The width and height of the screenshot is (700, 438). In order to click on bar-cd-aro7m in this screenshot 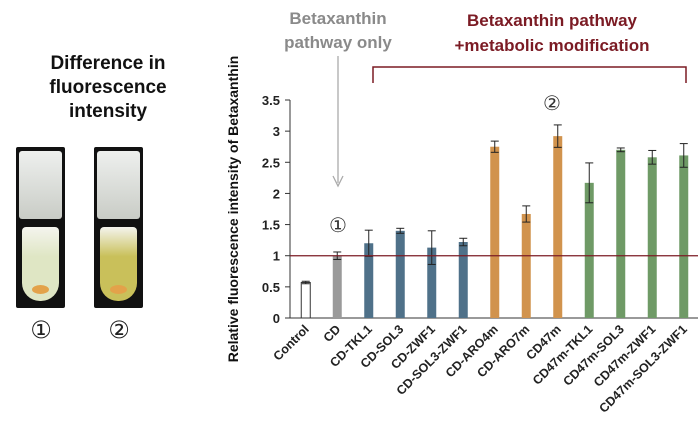, I will do `click(526, 265)`.